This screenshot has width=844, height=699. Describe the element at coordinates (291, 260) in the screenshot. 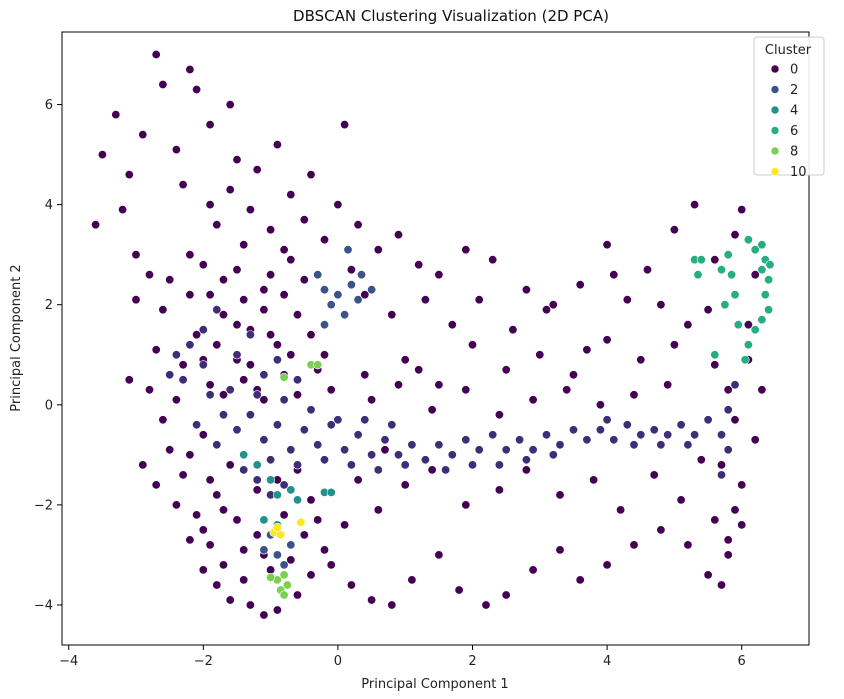

I see `point-cluster--1-103` at that location.